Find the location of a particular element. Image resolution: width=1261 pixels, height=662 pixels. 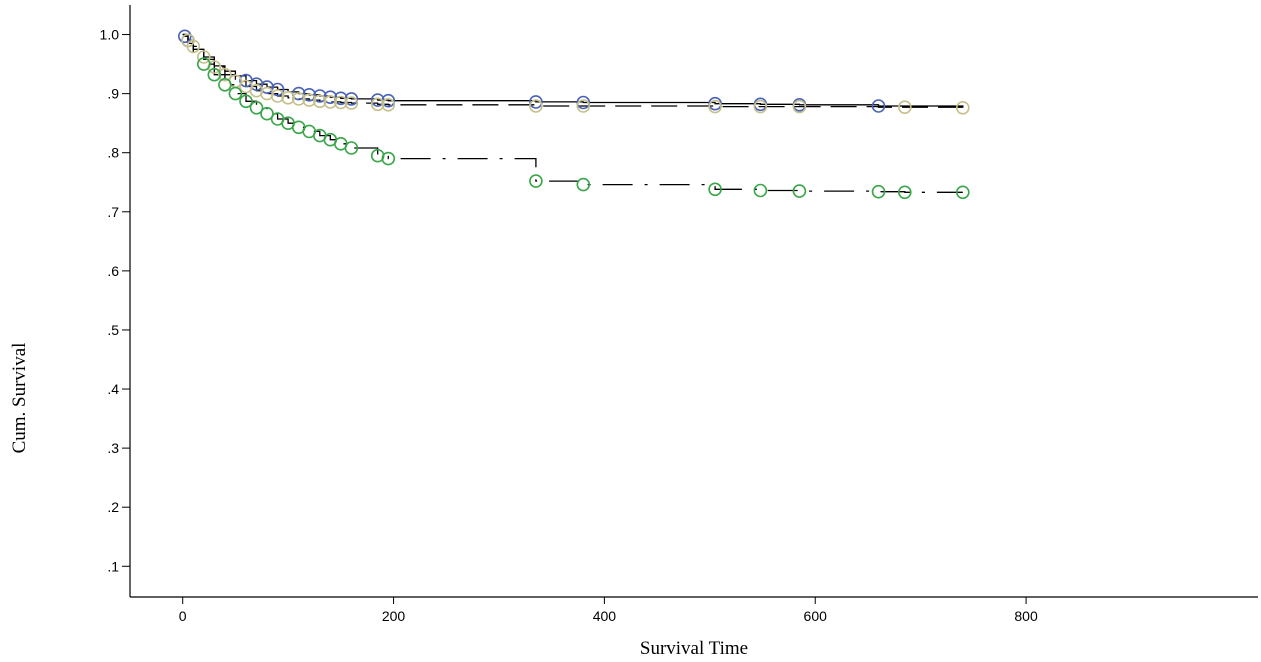

y-tick-label-0: .1 is located at coordinates (113, 566).